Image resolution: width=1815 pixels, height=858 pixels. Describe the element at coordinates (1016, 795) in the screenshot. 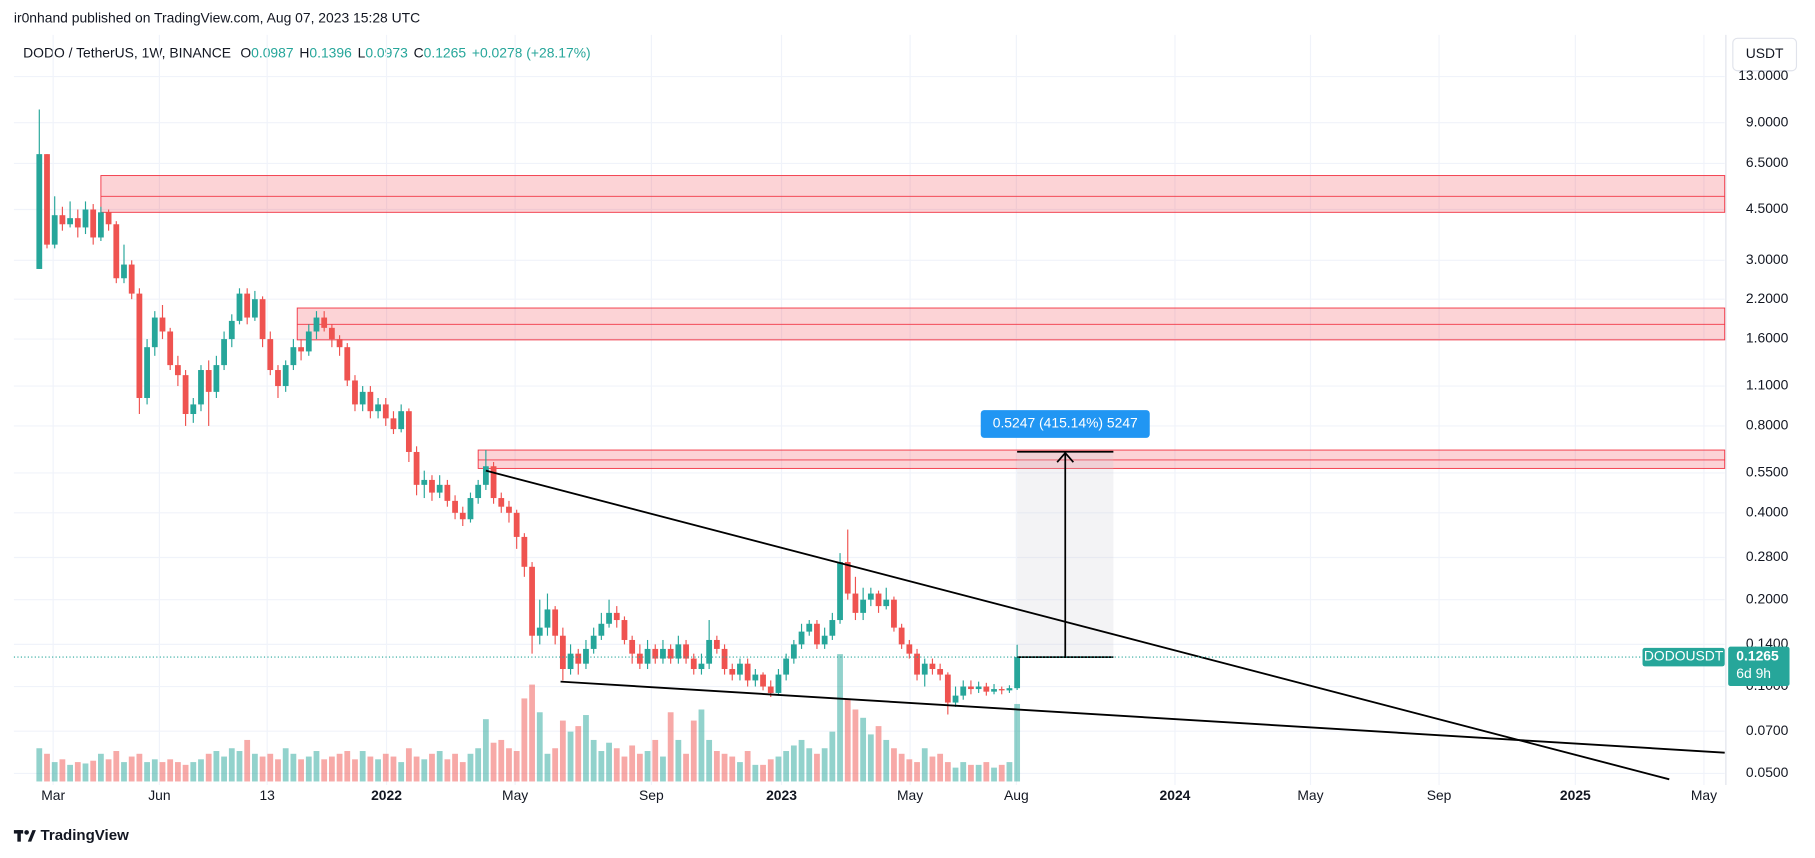

I see `x-tick-label: Aug` at that location.